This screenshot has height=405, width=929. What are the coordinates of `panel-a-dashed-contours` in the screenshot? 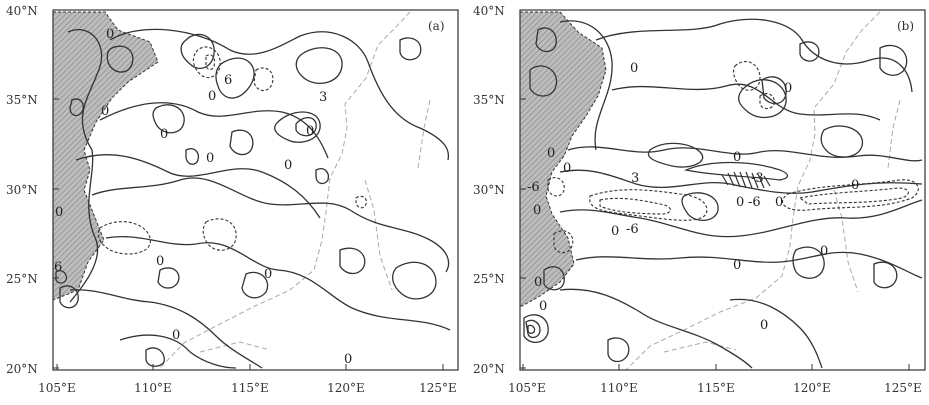 It's located at (232, 150).